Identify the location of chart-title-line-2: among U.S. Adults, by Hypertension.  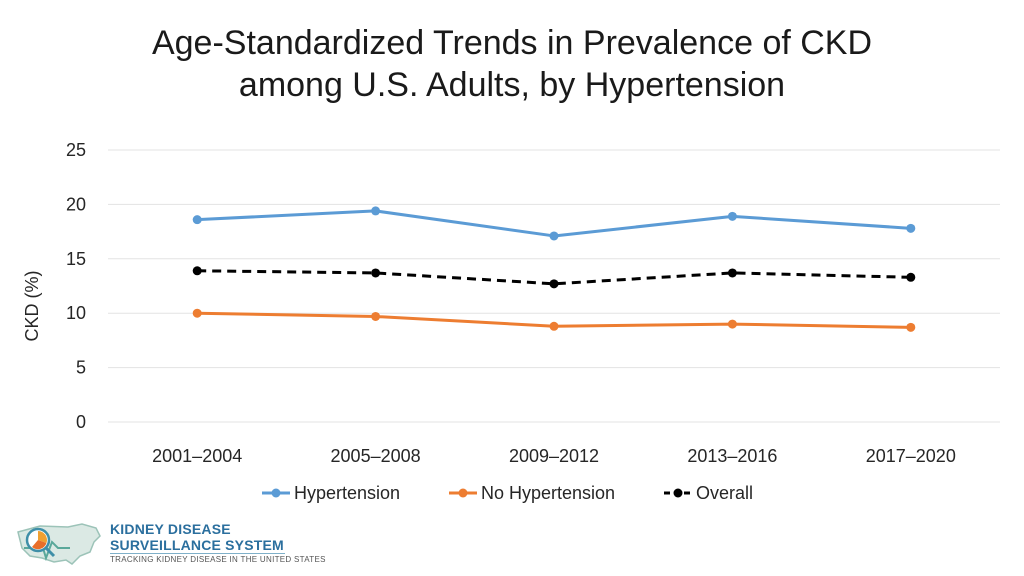
(512, 85).